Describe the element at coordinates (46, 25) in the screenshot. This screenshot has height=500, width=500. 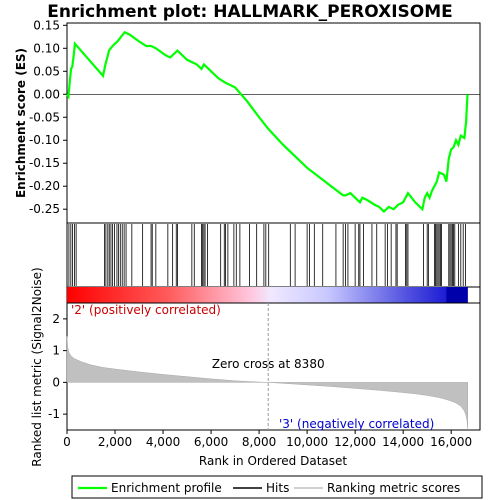
I see `es-y-tick-label: 0.15` at that location.